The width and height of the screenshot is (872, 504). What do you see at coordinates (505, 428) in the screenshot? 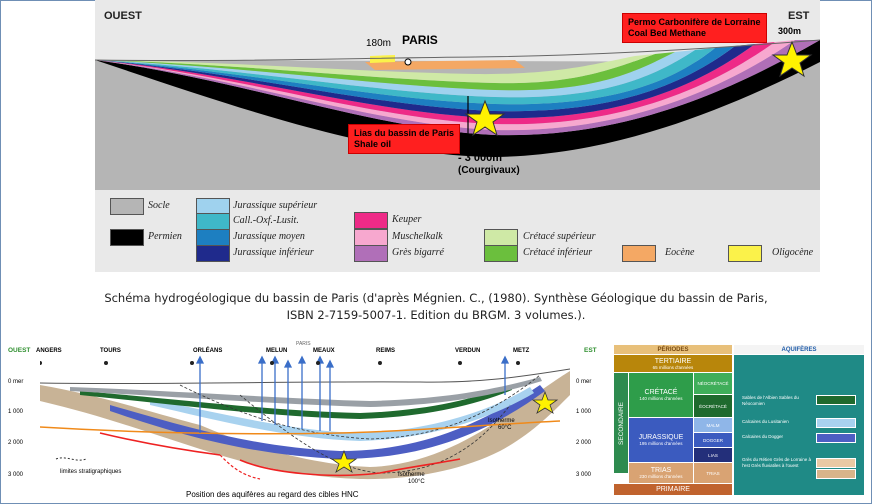
I see `isotherm-60-value: 60°C` at bounding box center [505, 428].